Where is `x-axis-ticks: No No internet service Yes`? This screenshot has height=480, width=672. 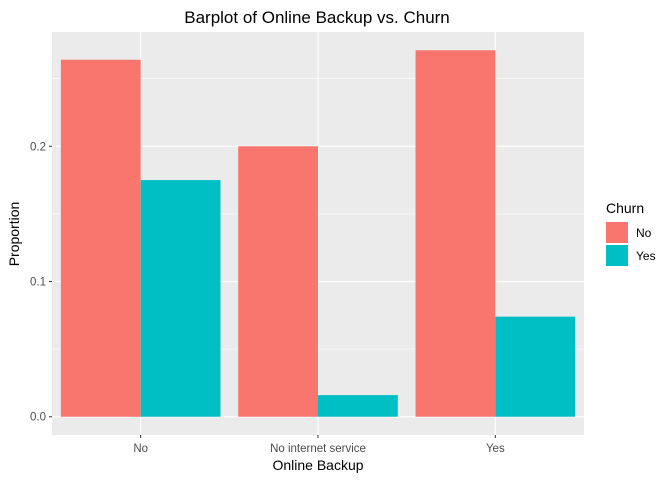
x-axis-ticks: No No internet service Yes is located at coordinates (319, 445).